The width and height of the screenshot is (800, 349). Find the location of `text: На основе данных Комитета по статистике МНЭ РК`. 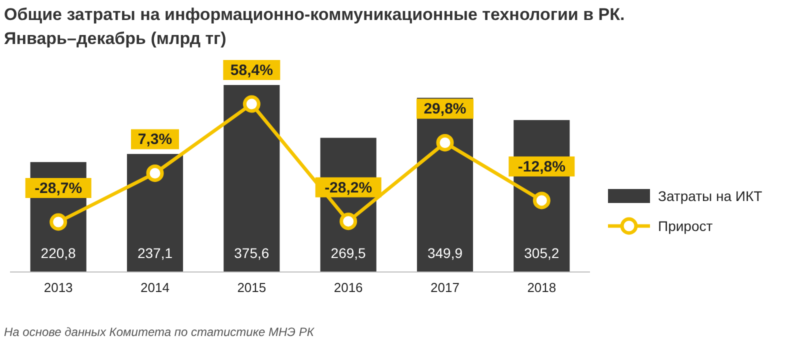

text: На основе данных Комитета по статистике МНЭ РК is located at coordinates (159, 332).